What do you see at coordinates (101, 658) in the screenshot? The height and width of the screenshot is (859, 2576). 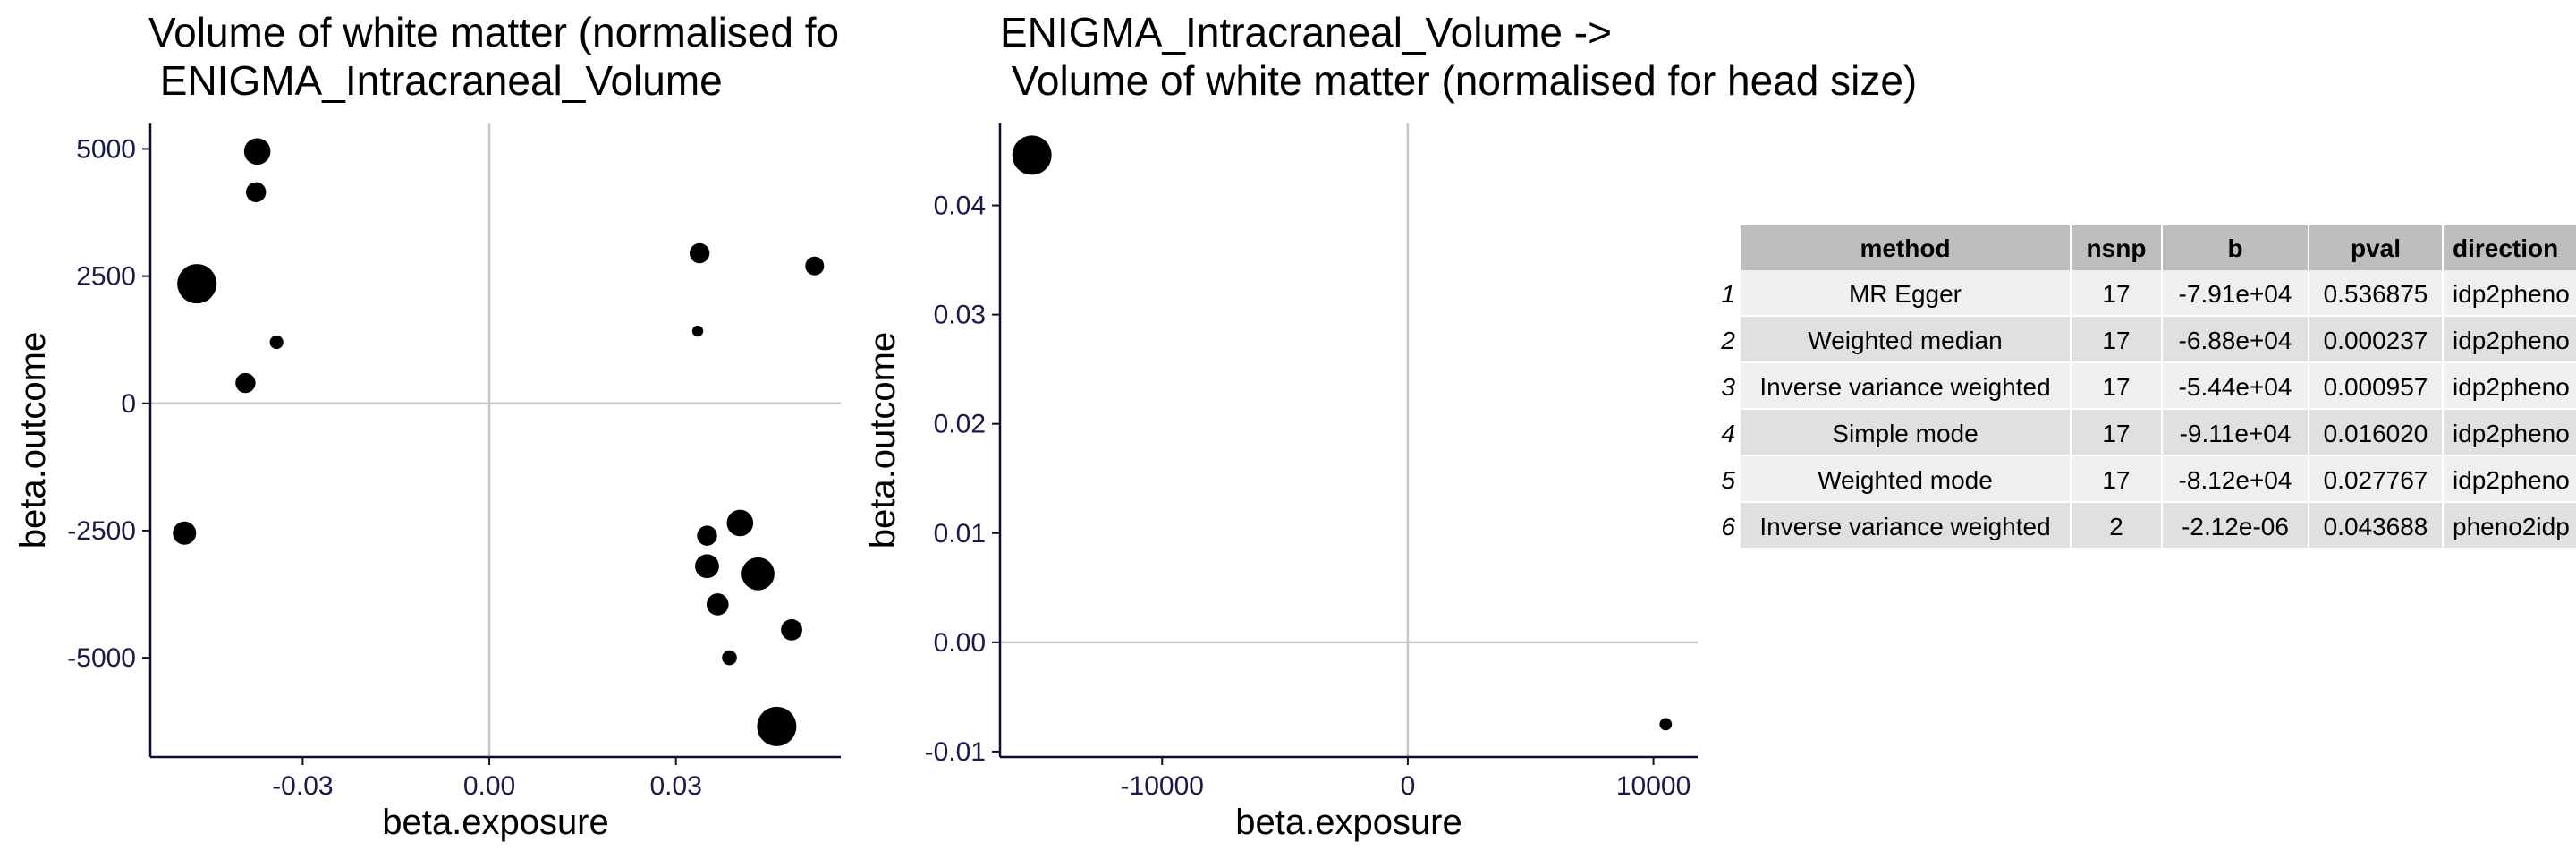 I see `y-tick-label: -5000` at bounding box center [101, 658].